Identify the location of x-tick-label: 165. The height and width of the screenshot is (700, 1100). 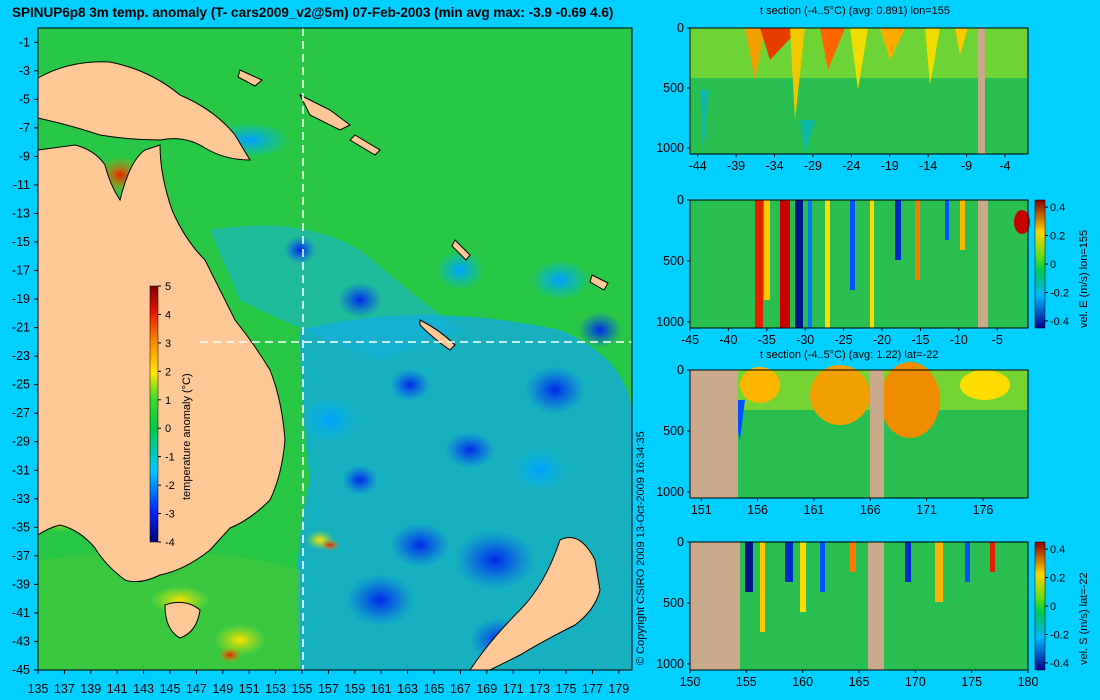
(859, 682).